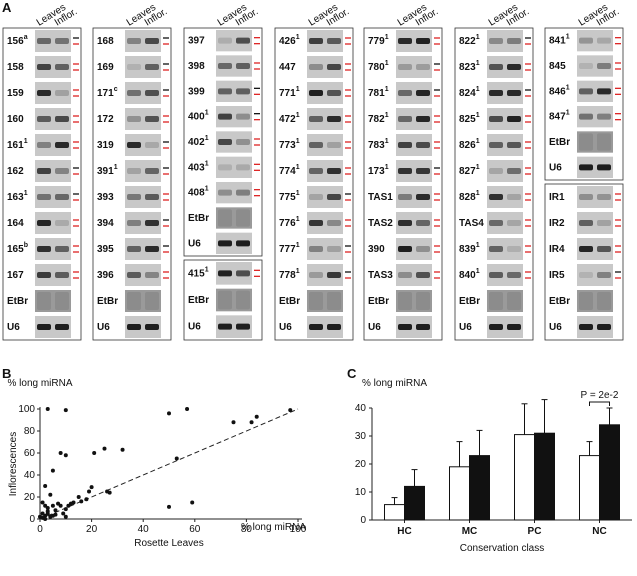  I want to click on row-label: 4721, so click(289, 118).